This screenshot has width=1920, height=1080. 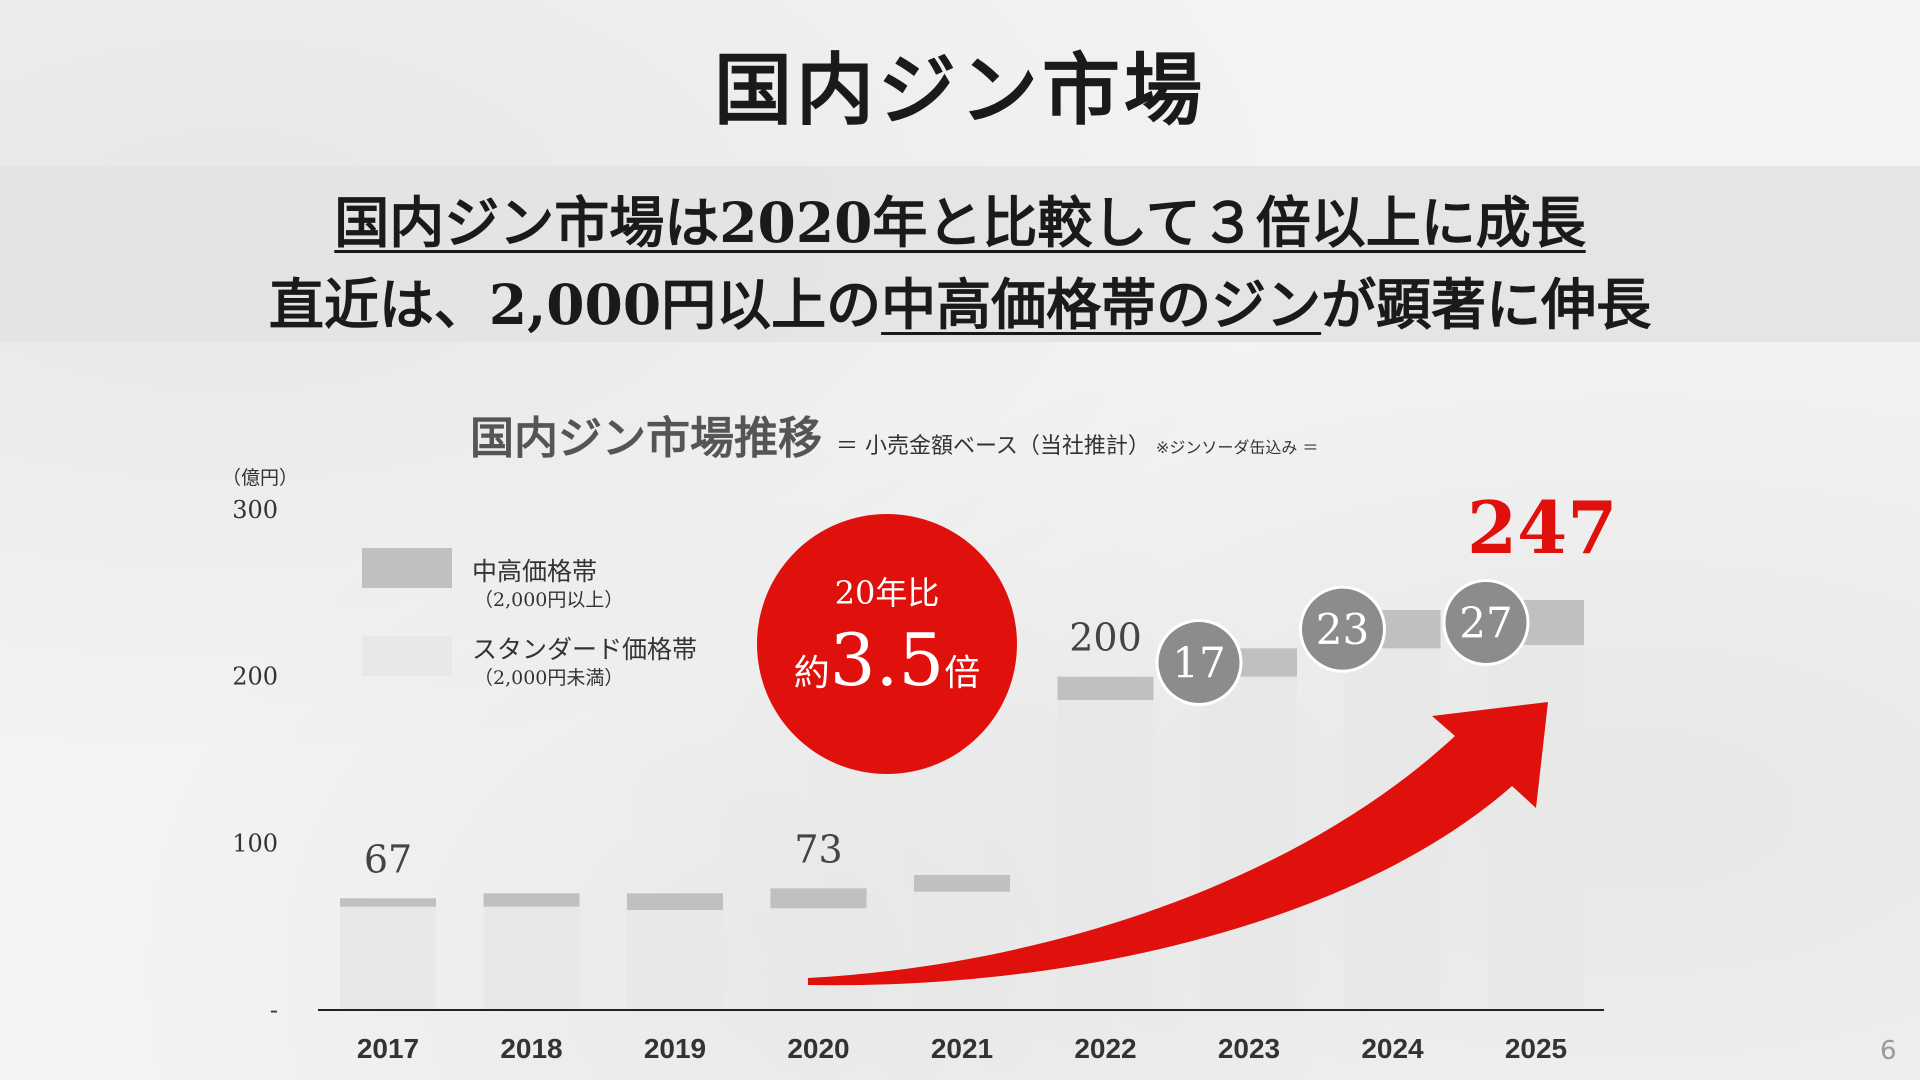 I want to click on headline-line-1: 国内ジン市場は2020年と比較して３倍以上に成長, so click(x=960, y=218).